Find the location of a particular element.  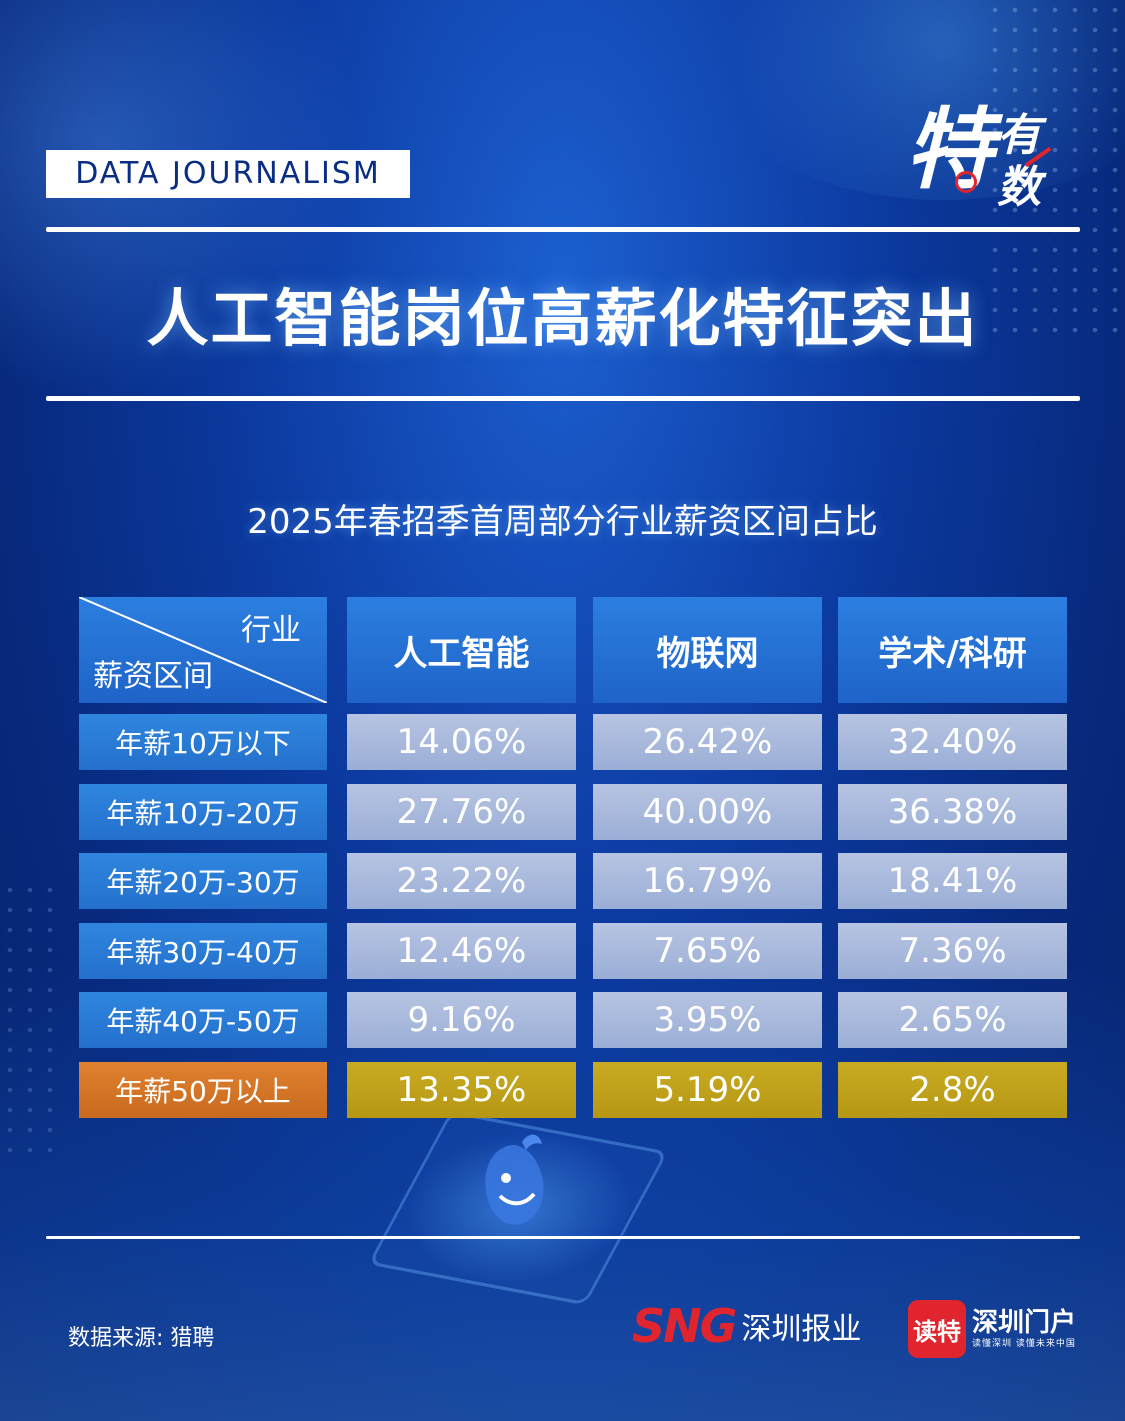

table-cell: 7.65% is located at coordinates (707, 951).